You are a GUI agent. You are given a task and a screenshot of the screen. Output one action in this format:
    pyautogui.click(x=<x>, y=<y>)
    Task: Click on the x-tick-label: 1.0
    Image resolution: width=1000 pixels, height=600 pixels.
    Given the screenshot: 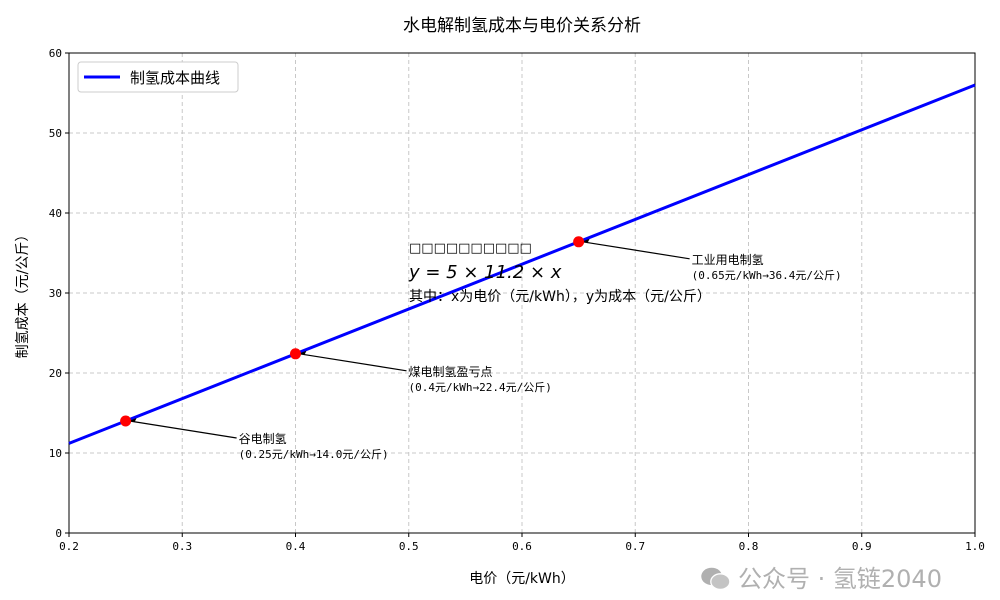 What is the action you would take?
    pyautogui.click(x=975, y=546)
    